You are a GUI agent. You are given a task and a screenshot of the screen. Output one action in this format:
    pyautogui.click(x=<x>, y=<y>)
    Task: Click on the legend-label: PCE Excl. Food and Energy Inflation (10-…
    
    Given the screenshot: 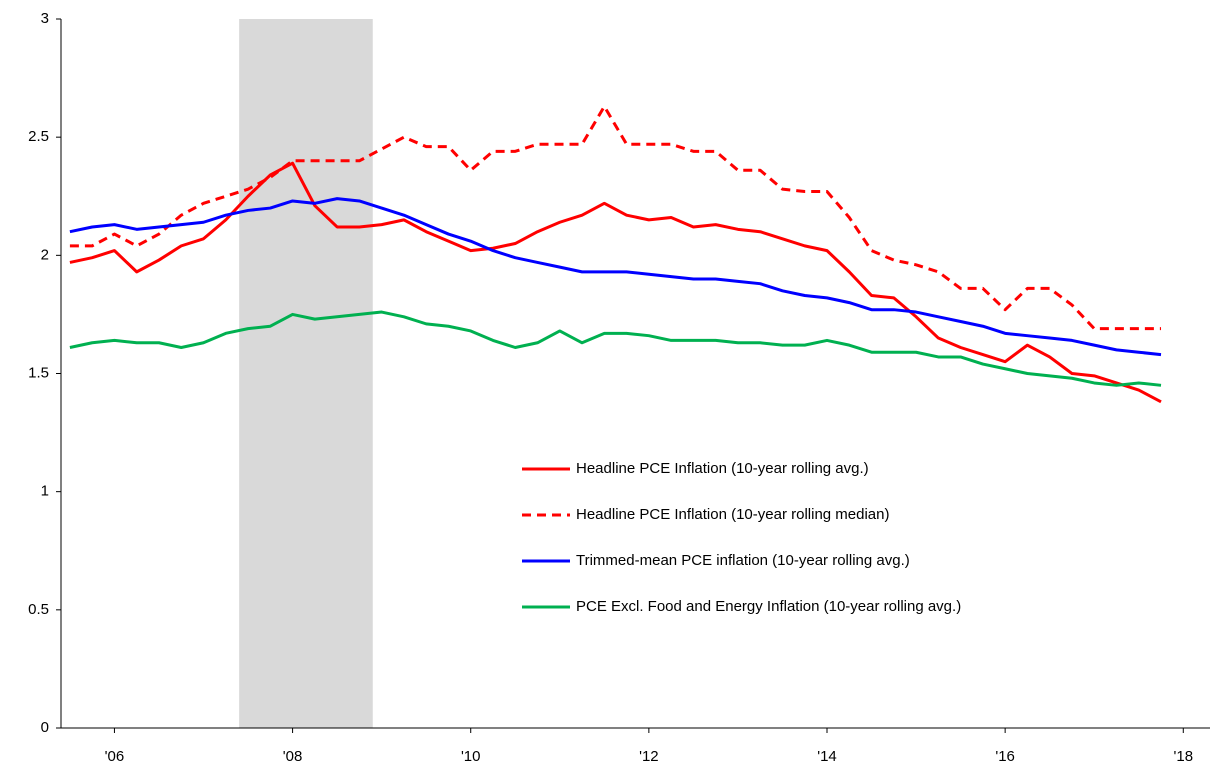 What is the action you would take?
    pyautogui.click(x=768, y=606)
    